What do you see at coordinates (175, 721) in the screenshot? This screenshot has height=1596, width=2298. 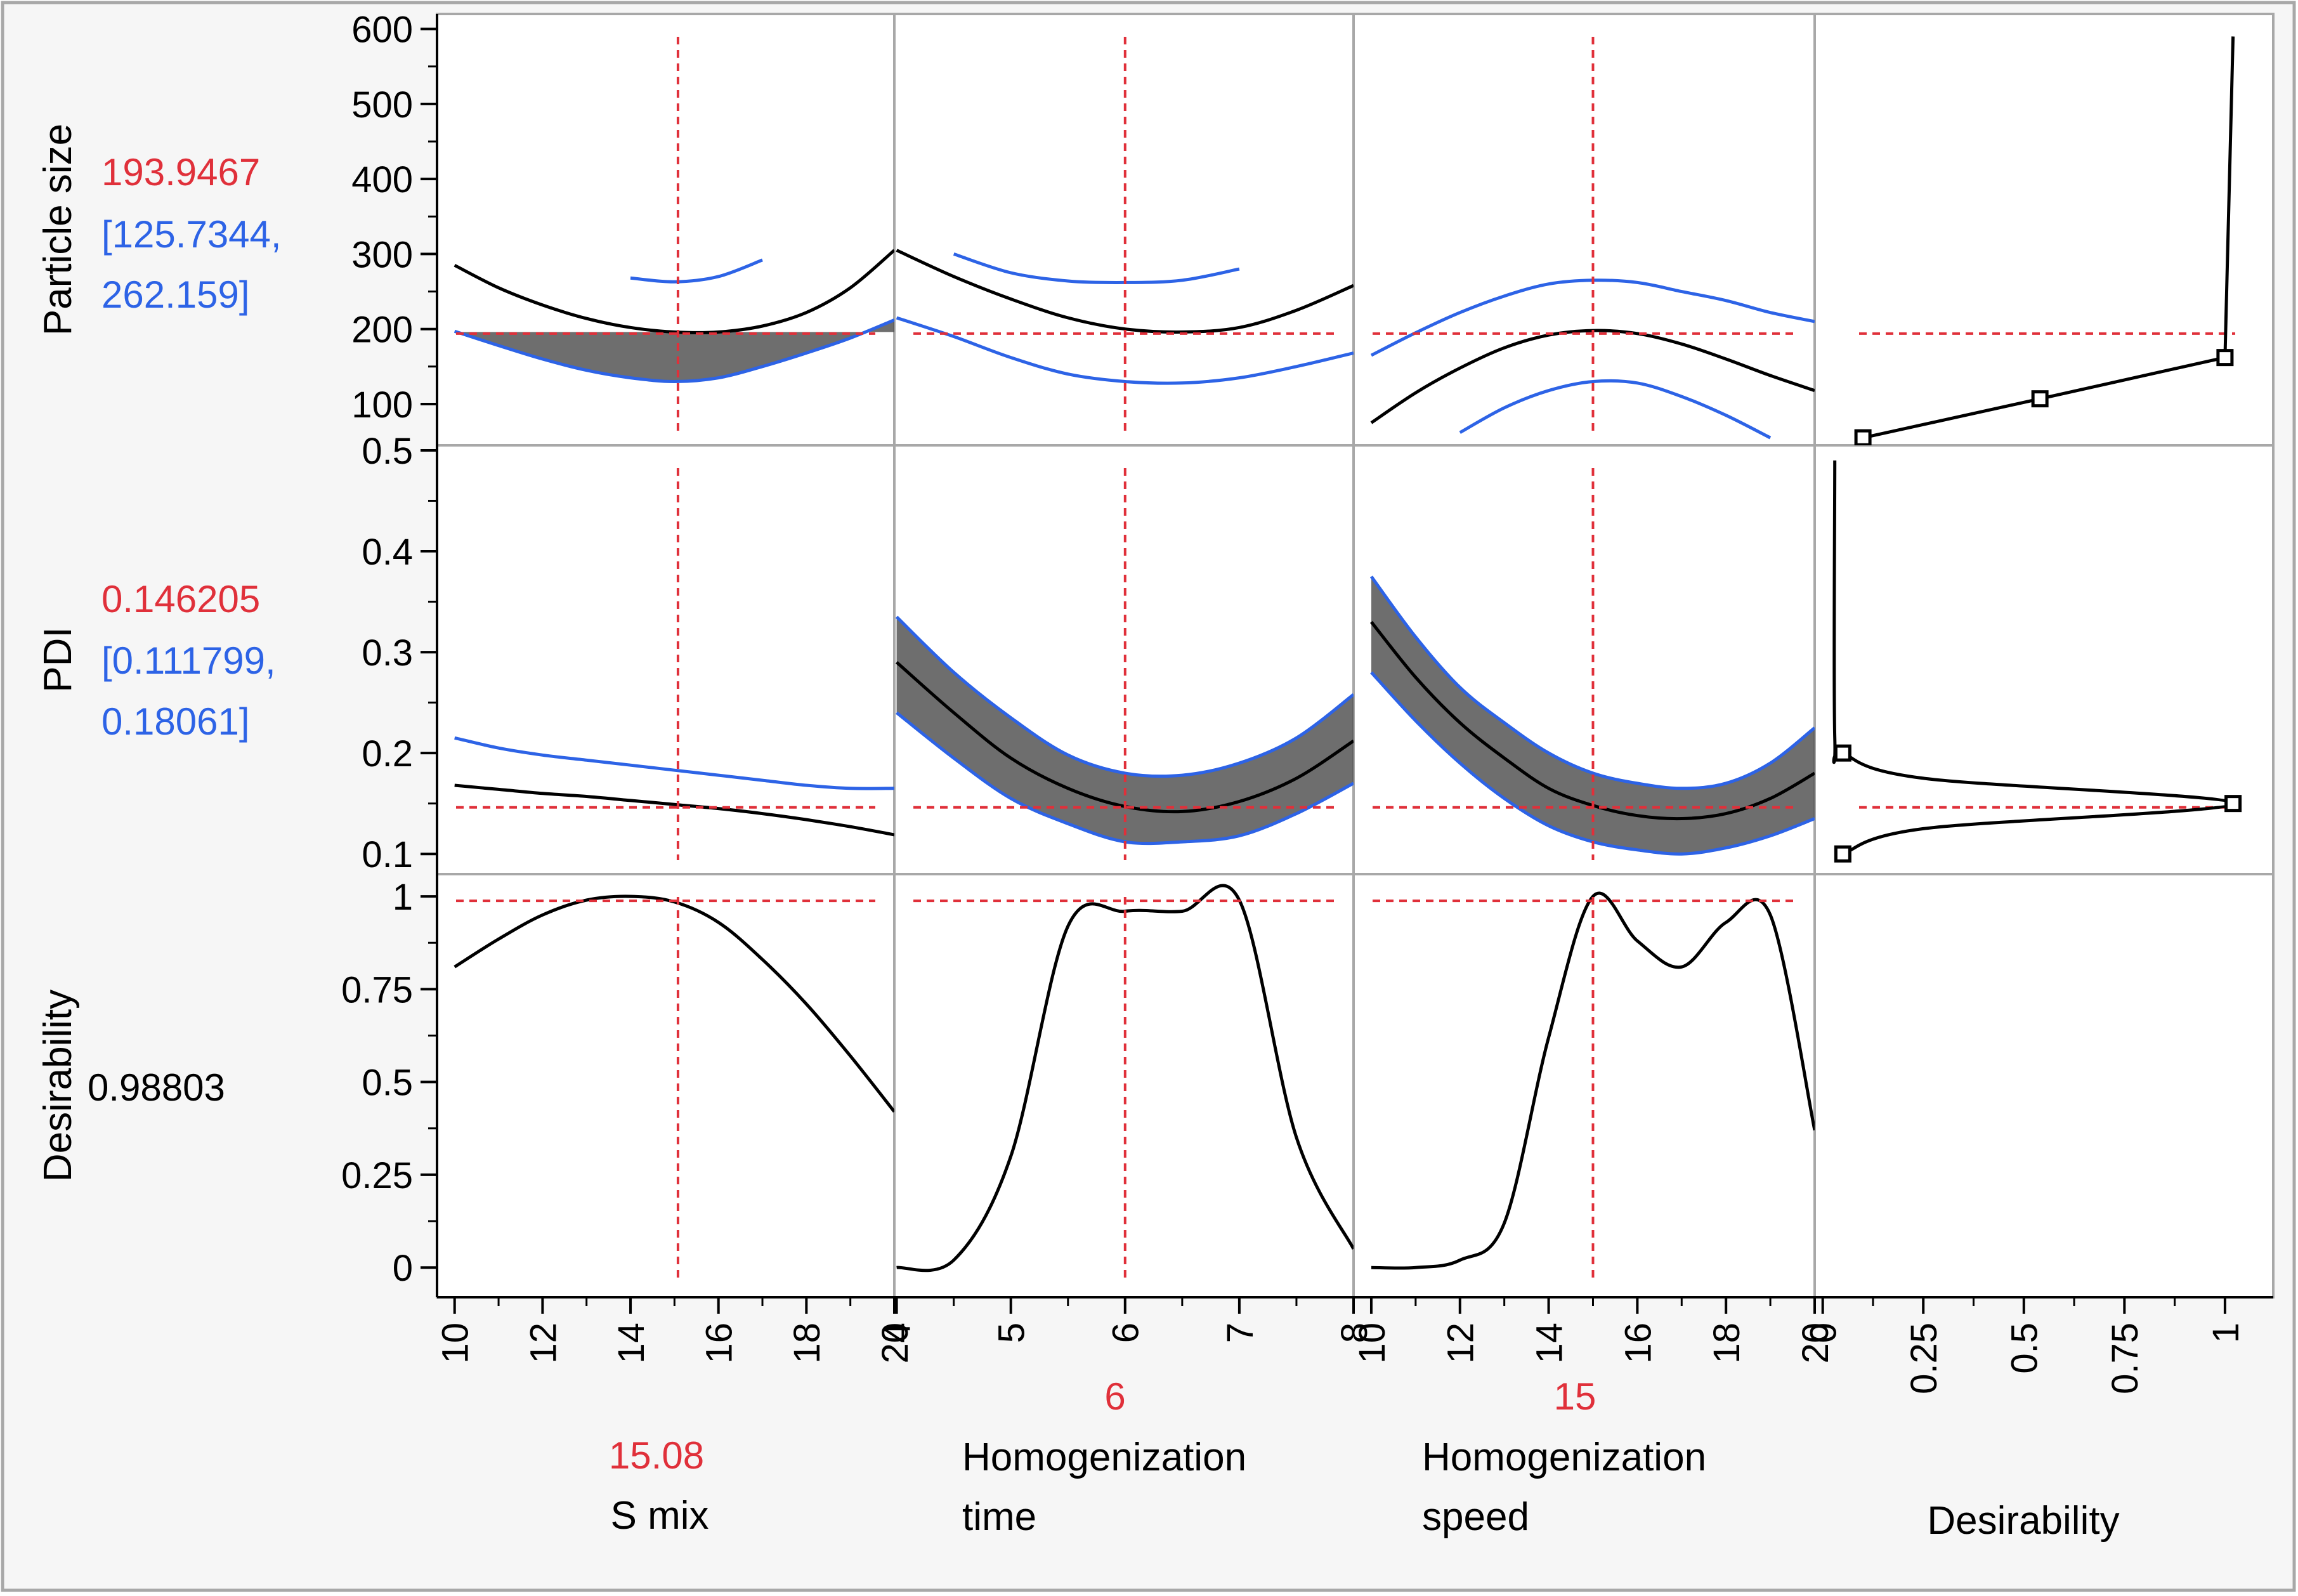 I see `pdi-ci-high: 0.18061]` at bounding box center [175, 721].